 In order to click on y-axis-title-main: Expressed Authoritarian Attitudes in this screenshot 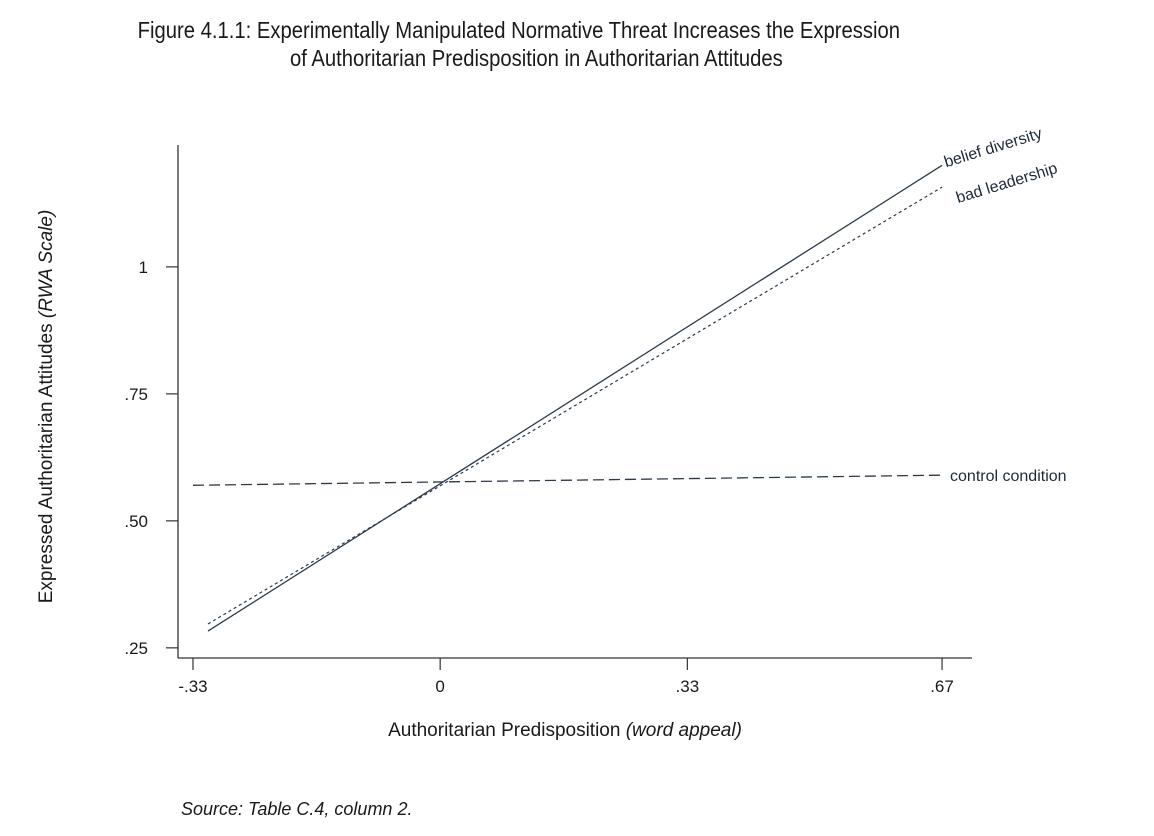, I will do `click(46, 460)`.